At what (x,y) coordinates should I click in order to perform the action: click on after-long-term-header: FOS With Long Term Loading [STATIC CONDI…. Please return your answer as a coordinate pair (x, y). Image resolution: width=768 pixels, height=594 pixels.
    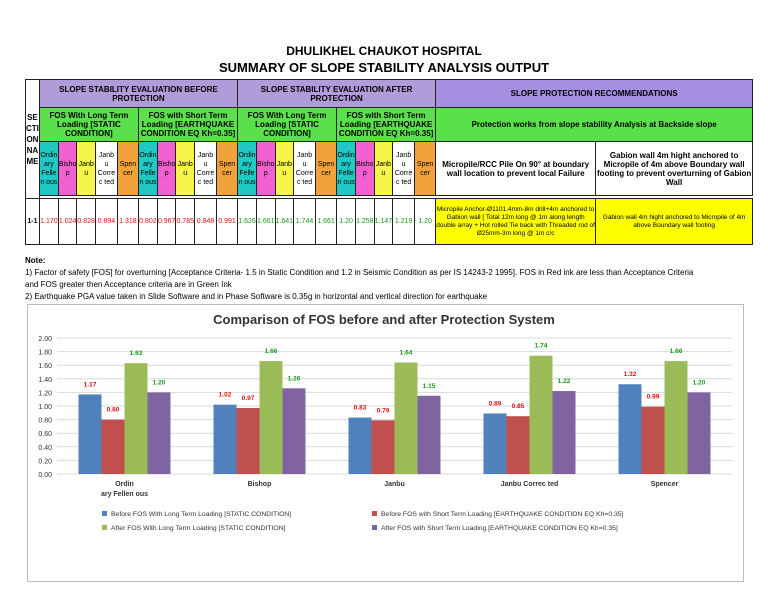
    Looking at the image, I should click on (287, 124).